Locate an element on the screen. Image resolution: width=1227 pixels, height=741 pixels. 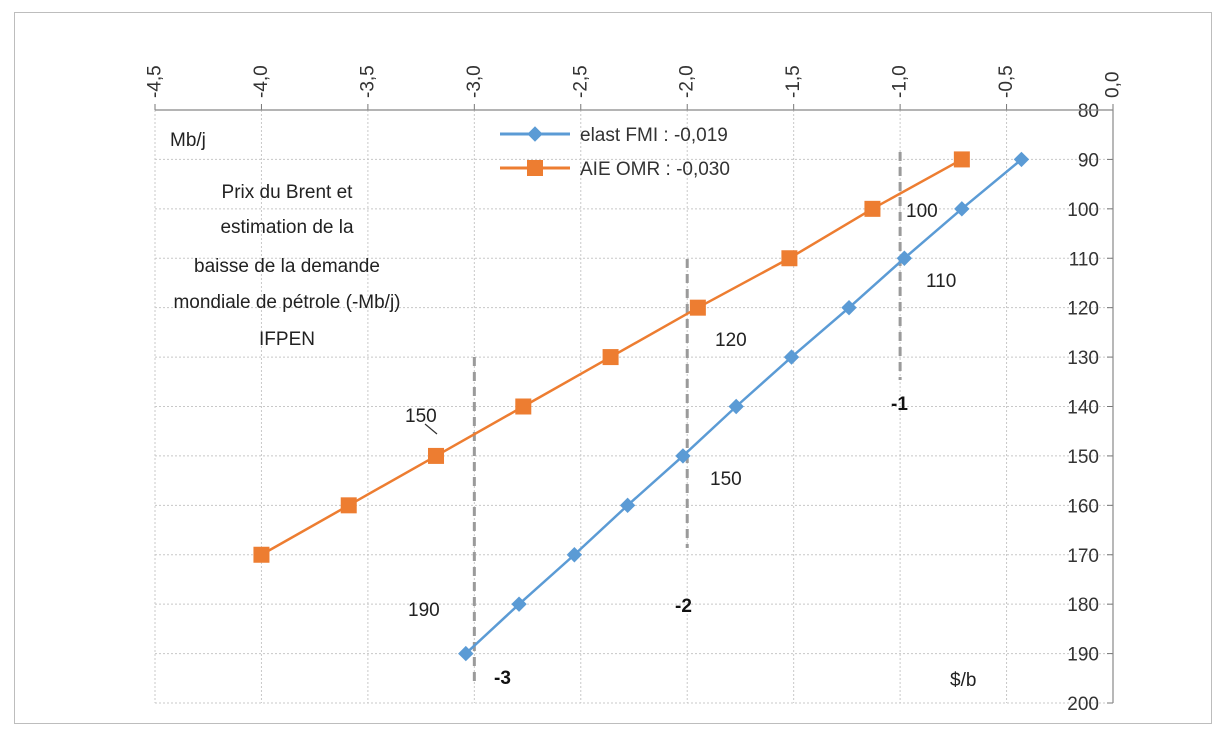
chart-title-line-5: IFPEN is located at coordinates (287, 339).